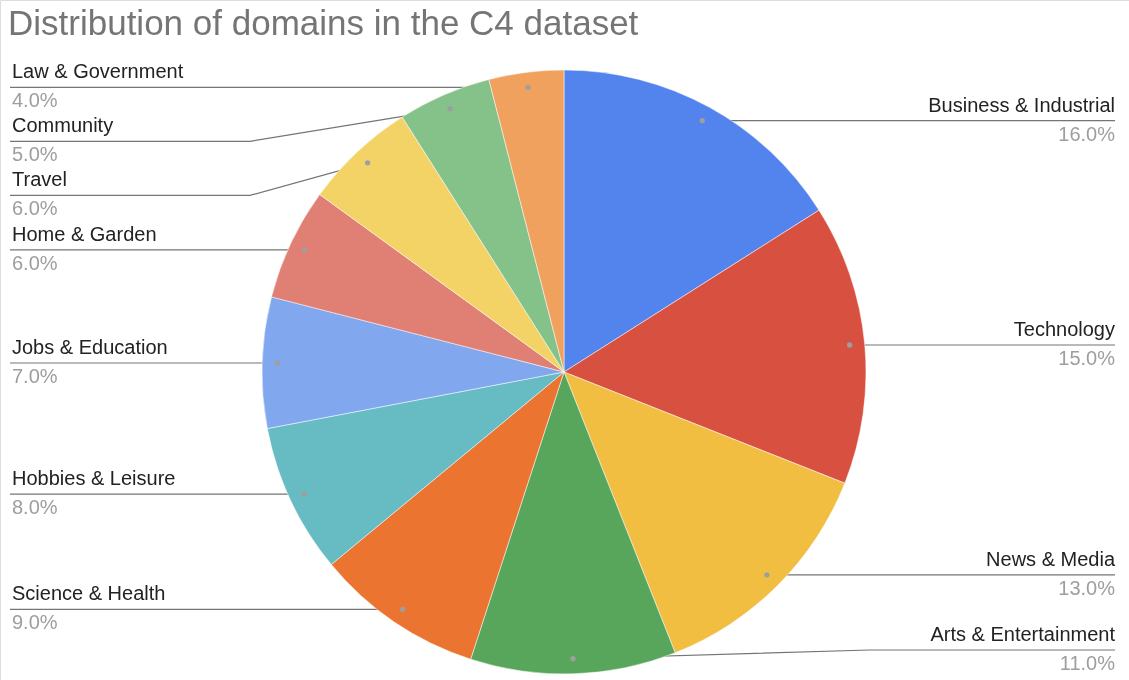 This screenshot has width=1129, height=680. Describe the element at coordinates (39, 179) in the screenshot. I see `slice-label: Travel` at that location.